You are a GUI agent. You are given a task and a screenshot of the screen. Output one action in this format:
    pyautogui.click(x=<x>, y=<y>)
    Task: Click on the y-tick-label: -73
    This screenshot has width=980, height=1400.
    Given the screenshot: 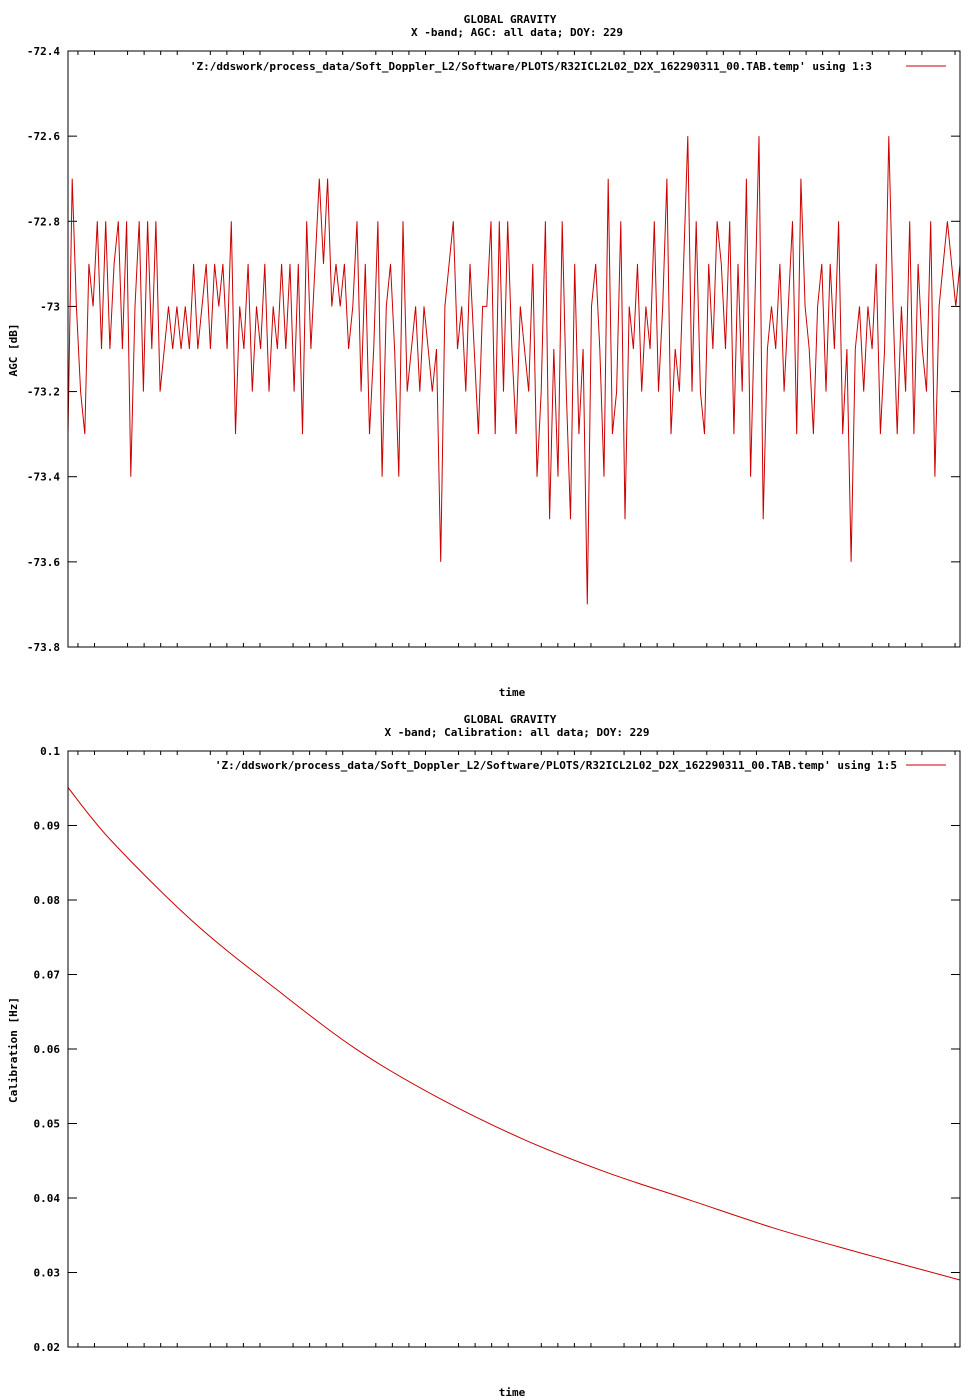 What is the action you would take?
    pyautogui.click(x=50, y=306)
    